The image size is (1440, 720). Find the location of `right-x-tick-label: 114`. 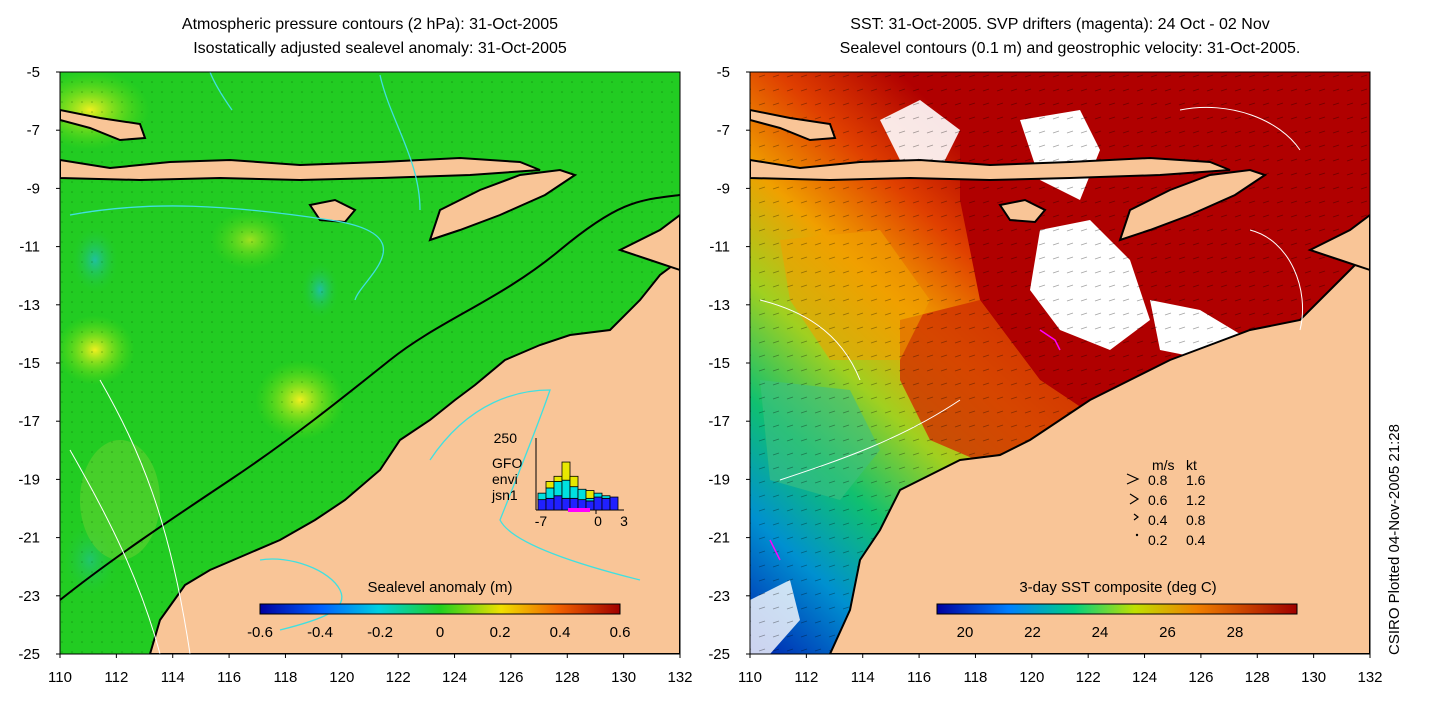

right-x-tick-label: 114 is located at coordinates (863, 677).